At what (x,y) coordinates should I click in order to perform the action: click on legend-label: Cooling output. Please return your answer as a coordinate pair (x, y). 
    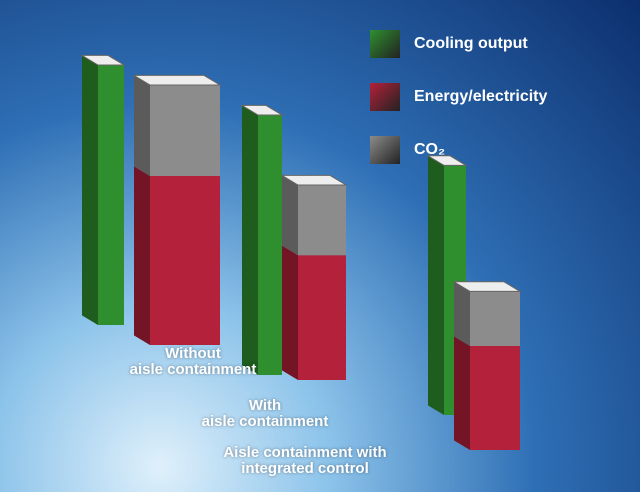
    Looking at the image, I should click on (471, 43).